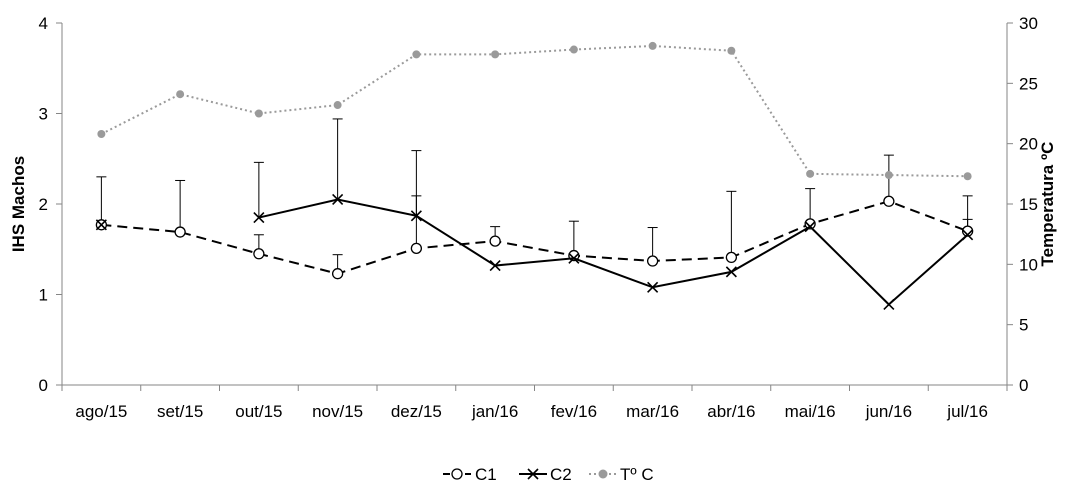 The width and height of the screenshot is (1070, 483). What do you see at coordinates (43, 204) in the screenshot?
I see `y-tick-label: 2` at bounding box center [43, 204].